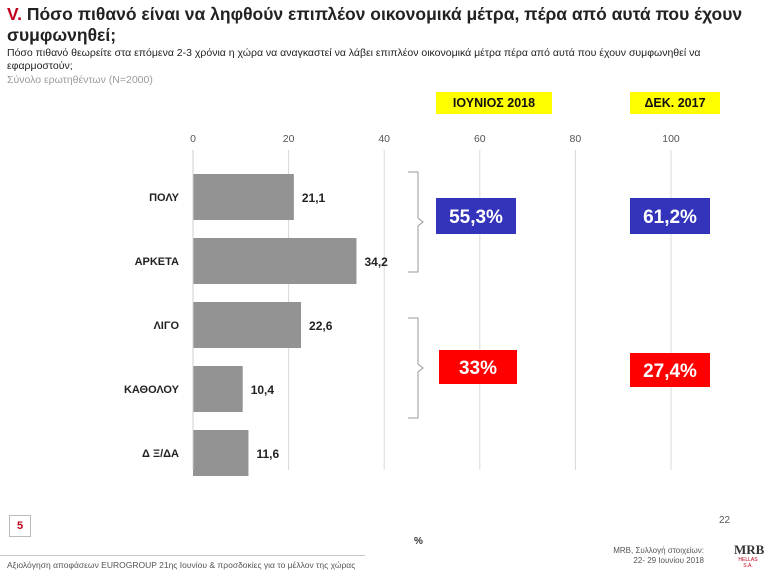  I want to click on x-tick-label-60: 60, so click(480, 139).